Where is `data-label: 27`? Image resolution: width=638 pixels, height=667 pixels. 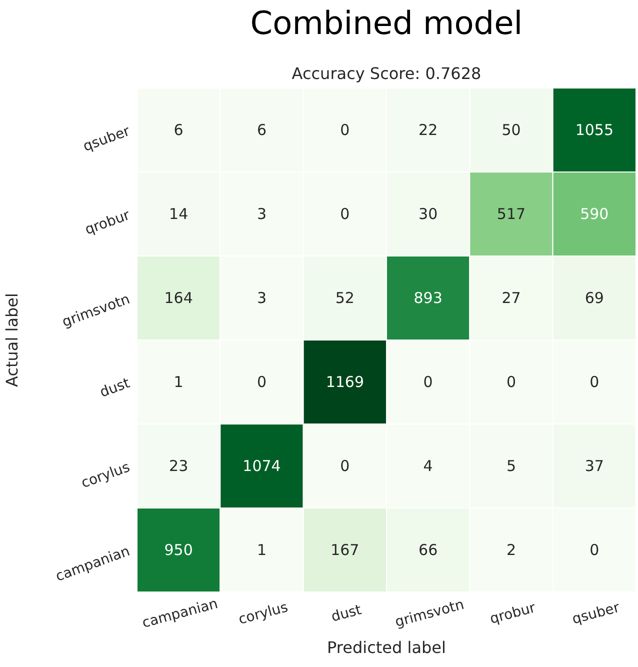 data-label: 27 is located at coordinates (511, 298).